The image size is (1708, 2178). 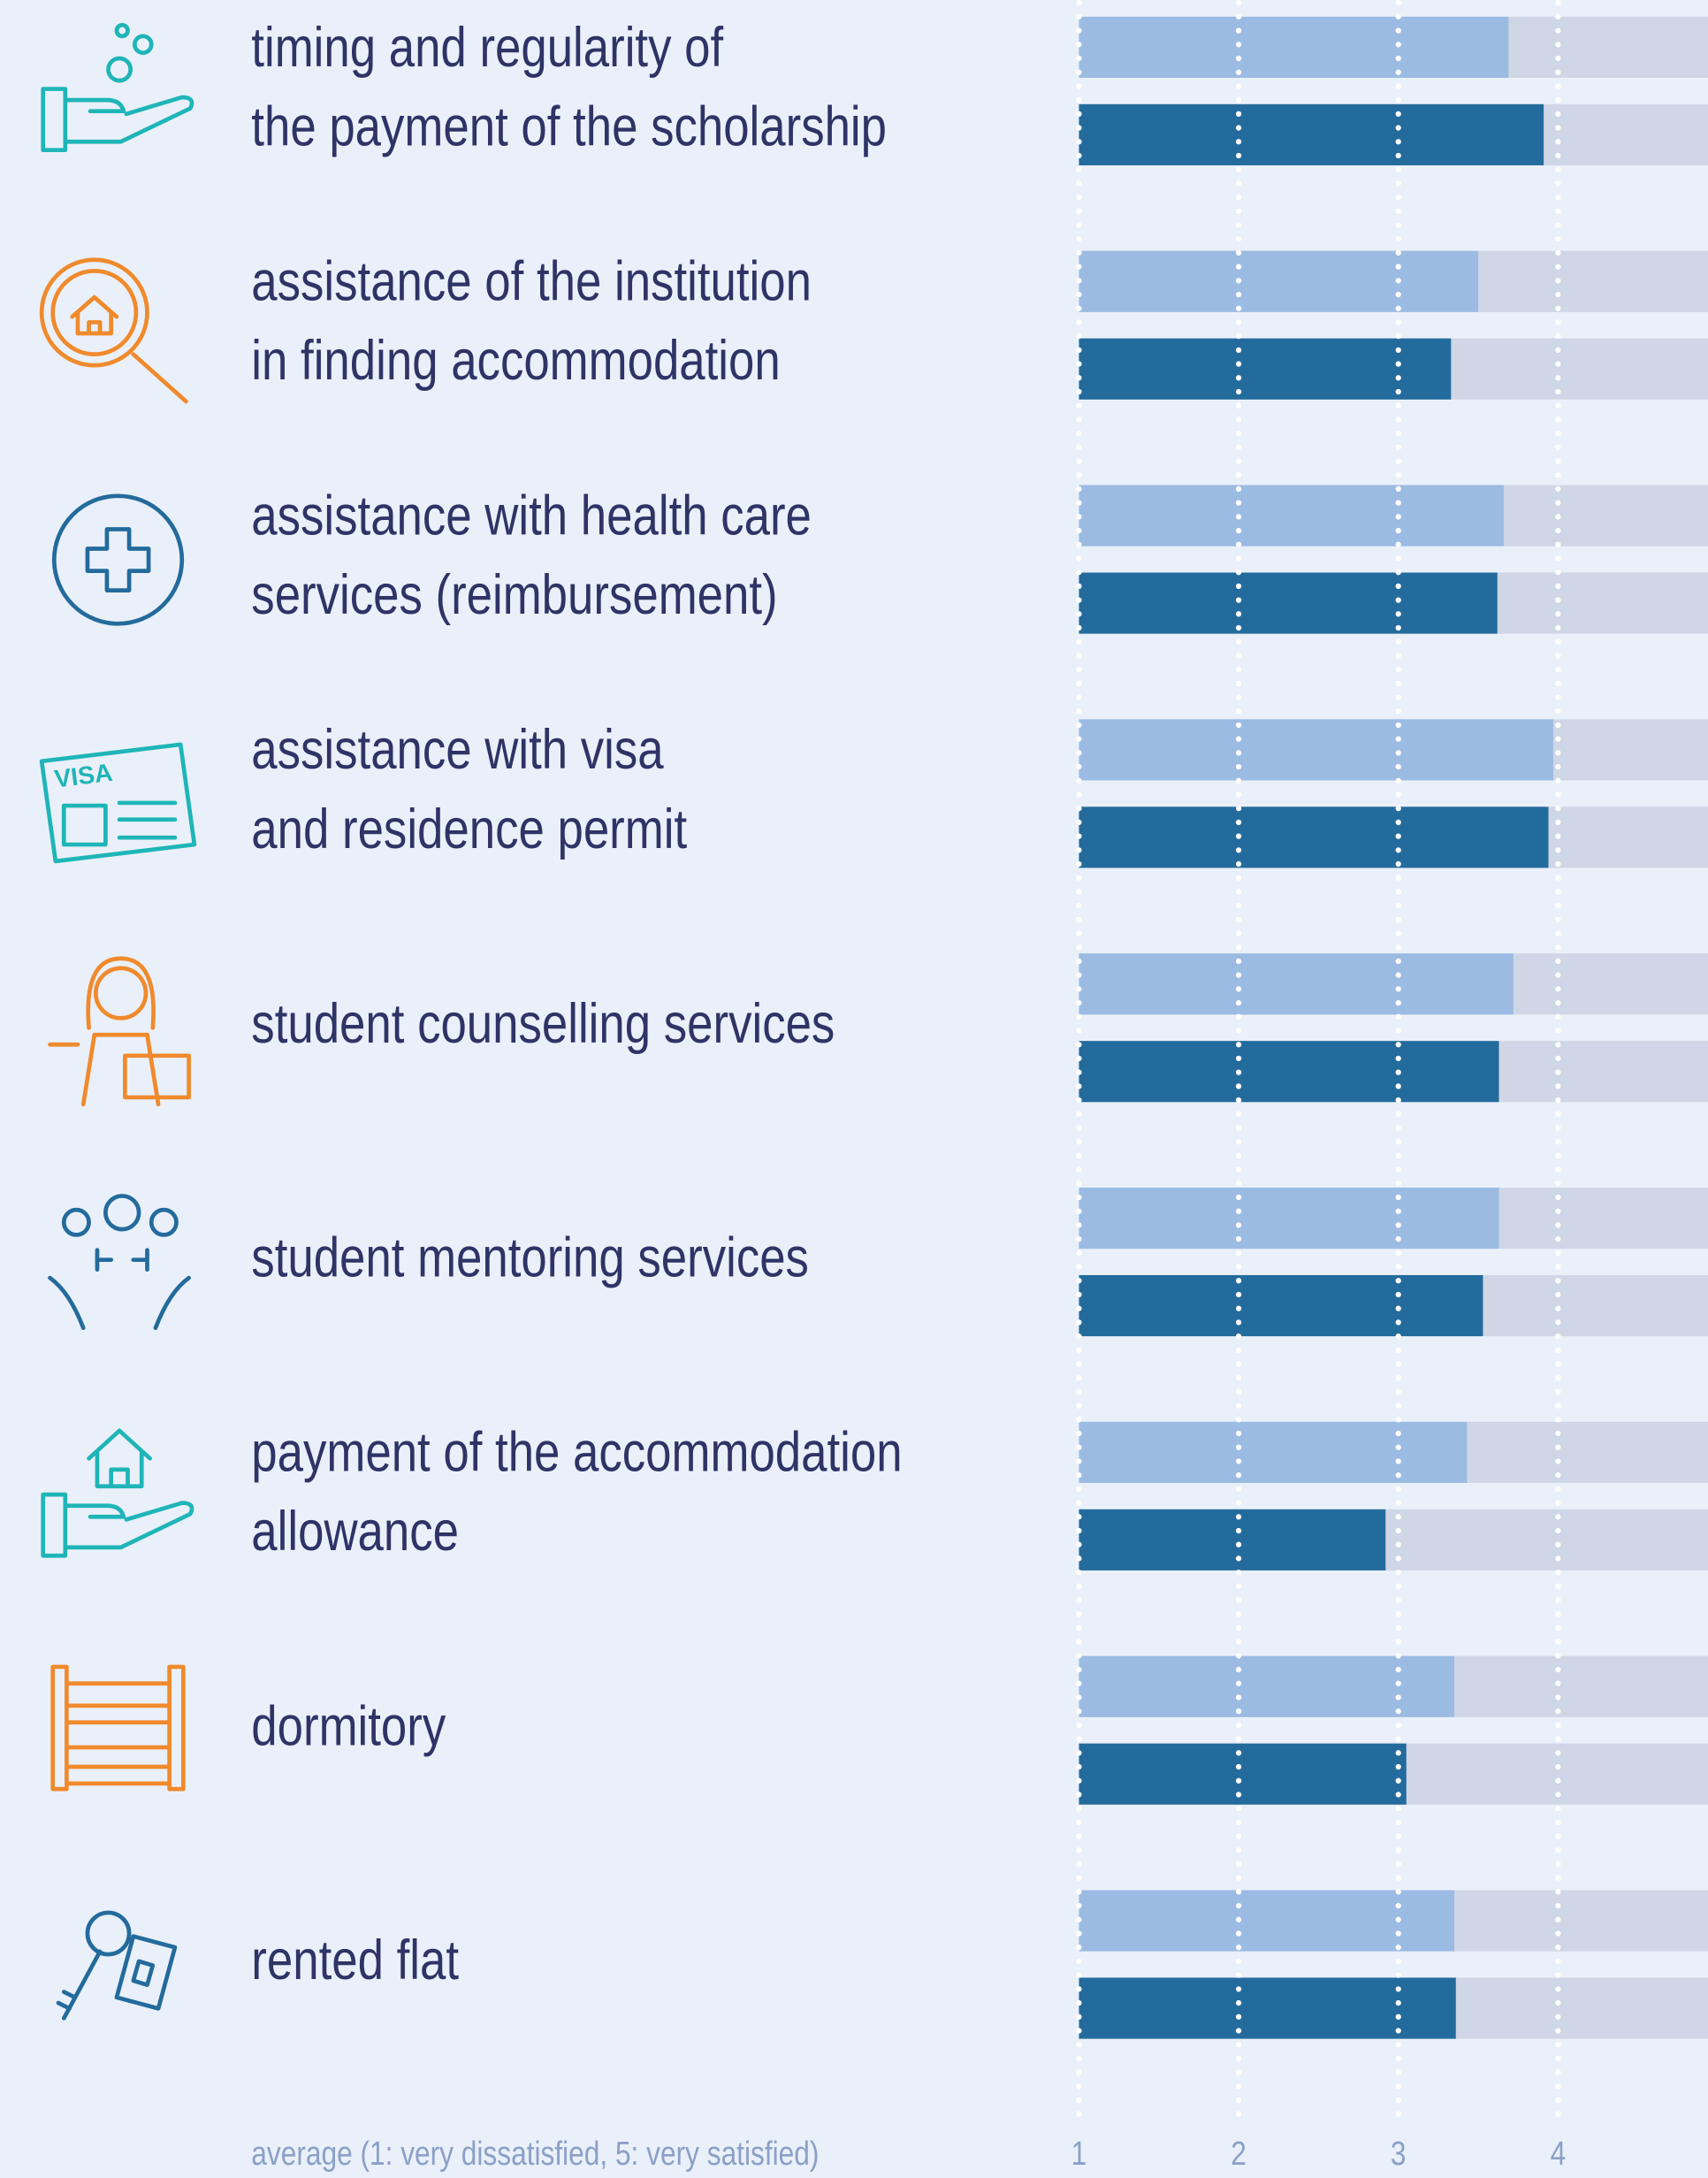 I want to click on category-label-group: and residence permit, so click(x=469, y=829).